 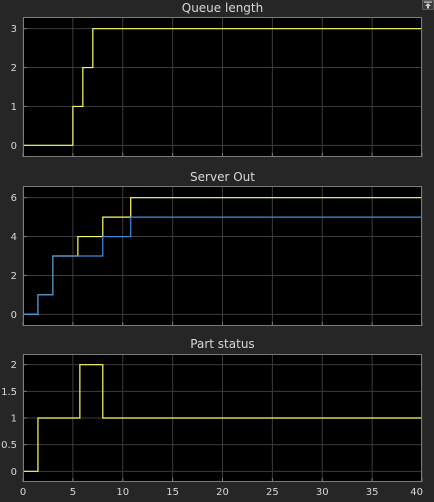 I want to click on y-tick-label: 1.5, so click(x=9, y=392).